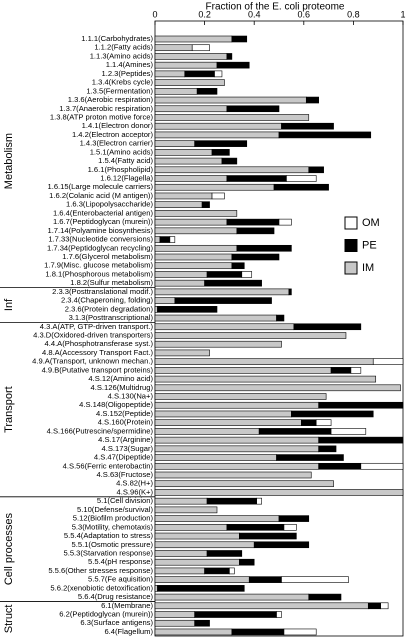  Describe the element at coordinates (275, 7) in the screenshot. I see `chart-title: Fraction of the E. coli proteome` at that location.